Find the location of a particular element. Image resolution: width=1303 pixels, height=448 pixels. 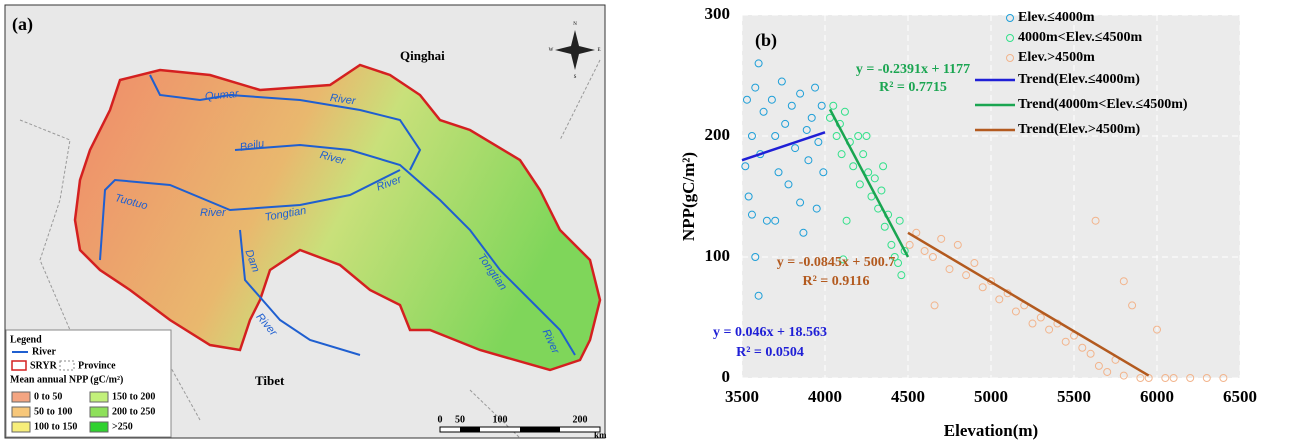

scale-unit: km is located at coordinates (600, 435).